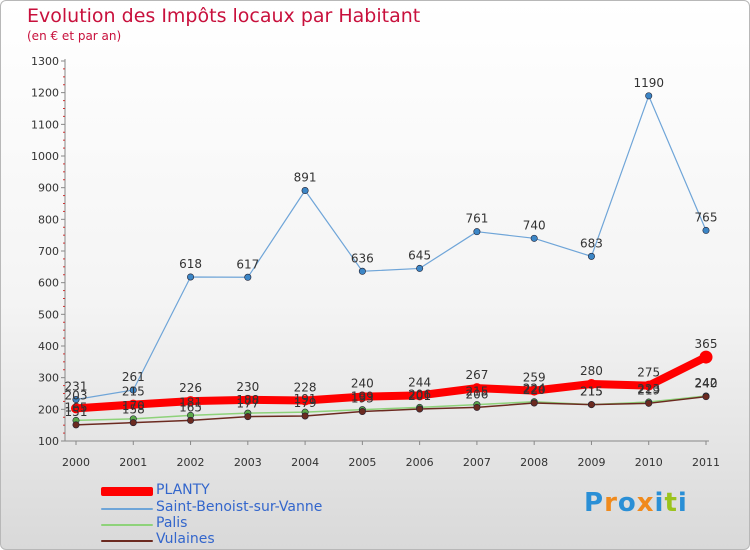 The height and width of the screenshot is (550, 750). I want to click on data-label: 1190, so click(648, 83).